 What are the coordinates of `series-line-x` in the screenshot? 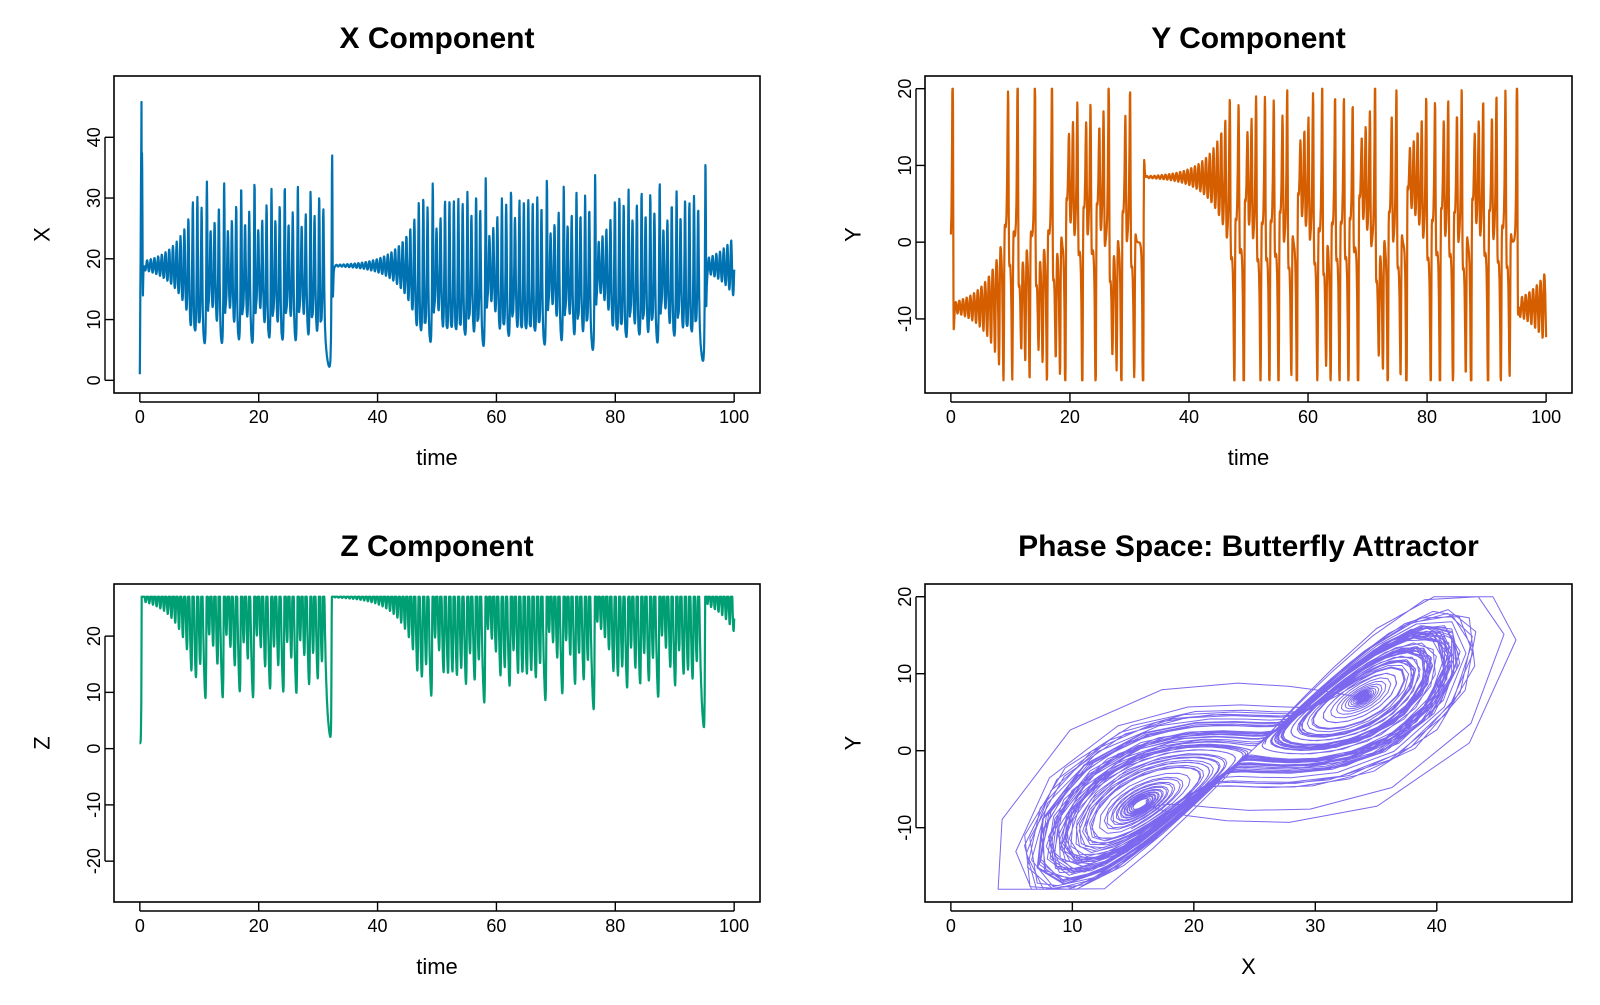 It's located at (437, 237).